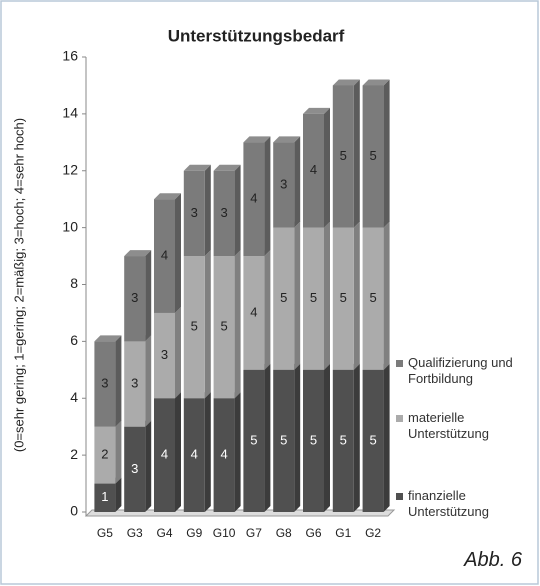  What do you see at coordinates (448, 503) in the screenshot?
I see `legend-label: finanzielle Unterstützung` at bounding box center [448, 503].